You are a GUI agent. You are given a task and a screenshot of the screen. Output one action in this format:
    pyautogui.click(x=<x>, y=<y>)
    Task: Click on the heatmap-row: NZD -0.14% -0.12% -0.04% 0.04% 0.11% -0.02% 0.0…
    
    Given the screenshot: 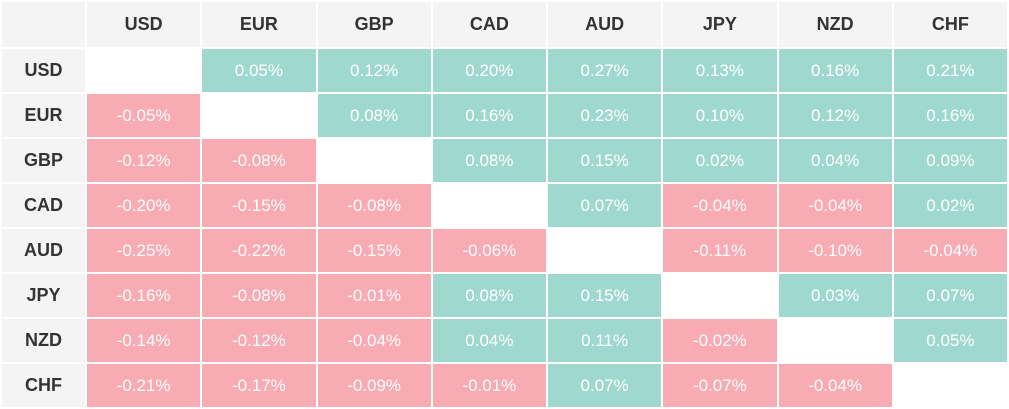 What is the action you would take?
    pyautogui.click(x=504, y=340)
    